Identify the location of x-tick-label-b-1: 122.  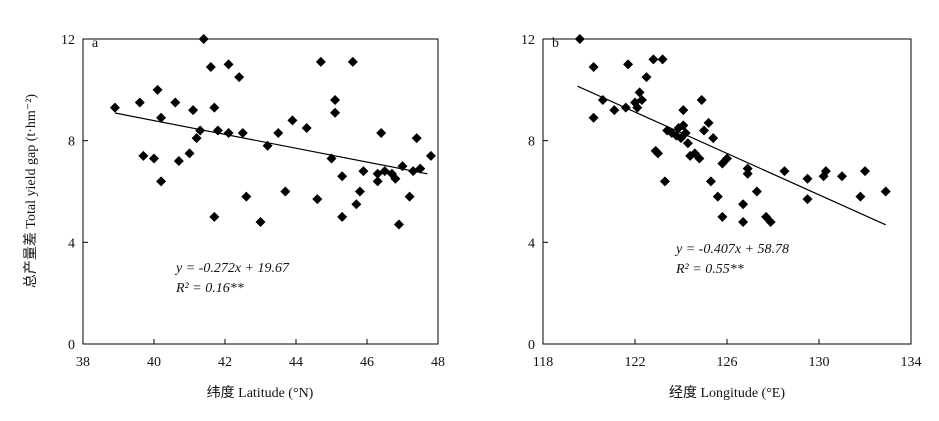
(635, 362).